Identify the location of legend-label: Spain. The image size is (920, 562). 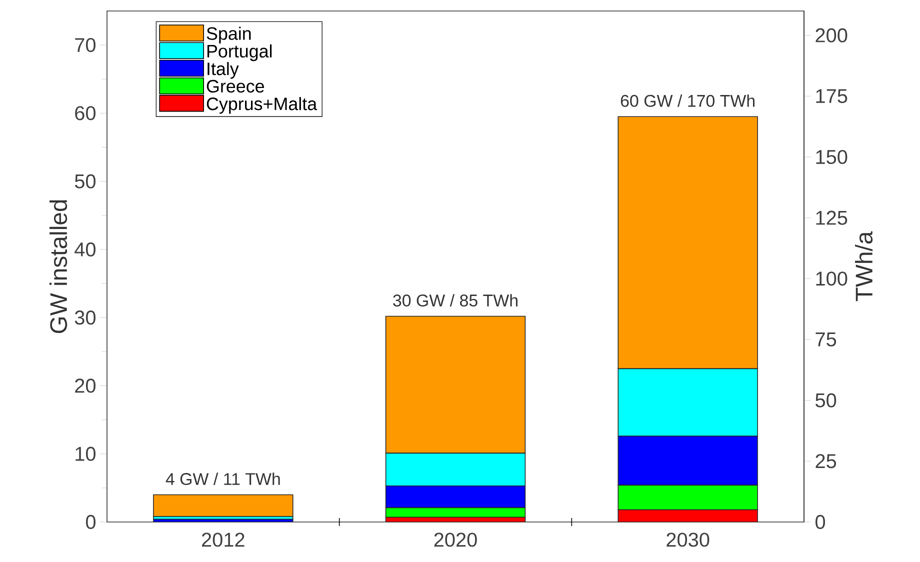
(228, 35).